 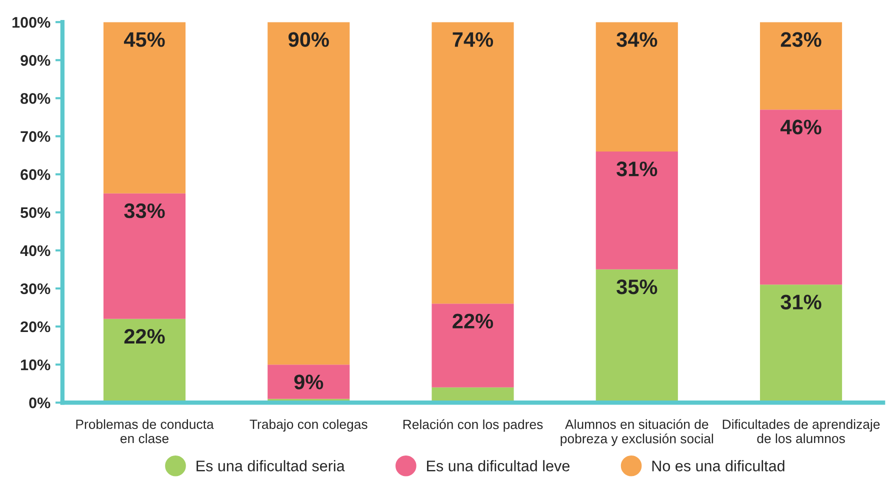 I want to click on data-label: 9%, so click(x=309, y=382).